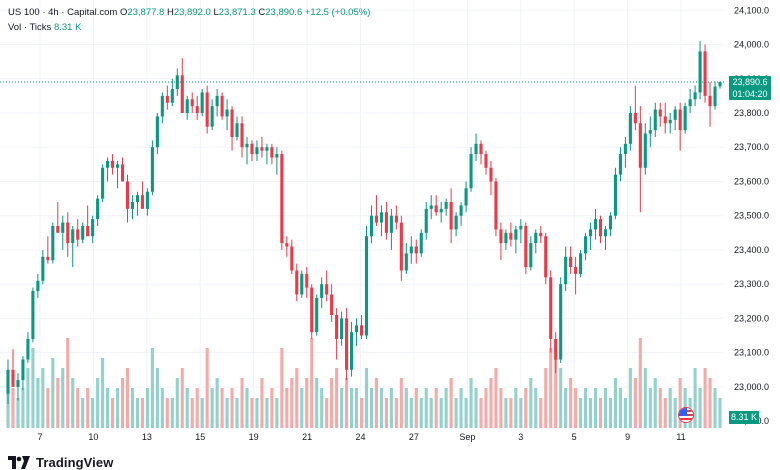  I want to click on us-flag-icon, so click(686, 415).